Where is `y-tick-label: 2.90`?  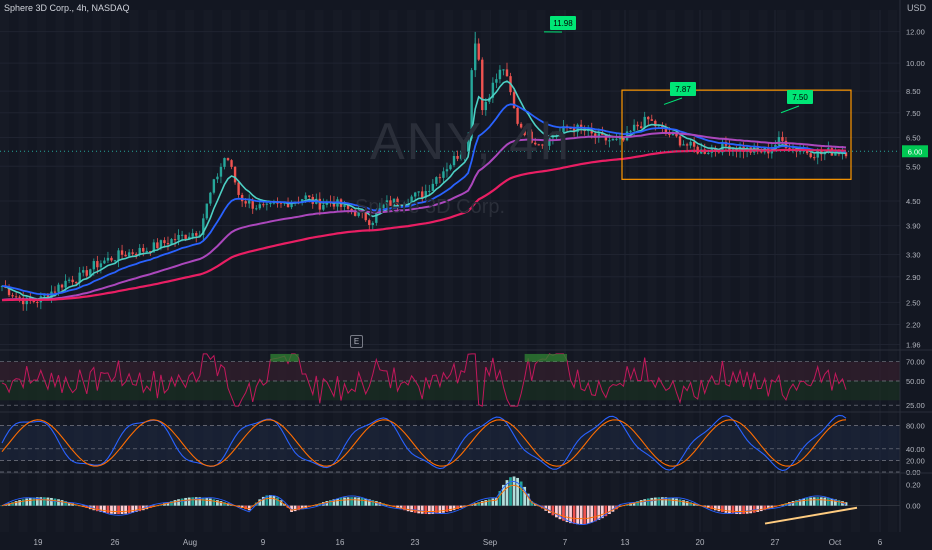
y-tick-label: 2.90 is located at coordinates (913, 277).